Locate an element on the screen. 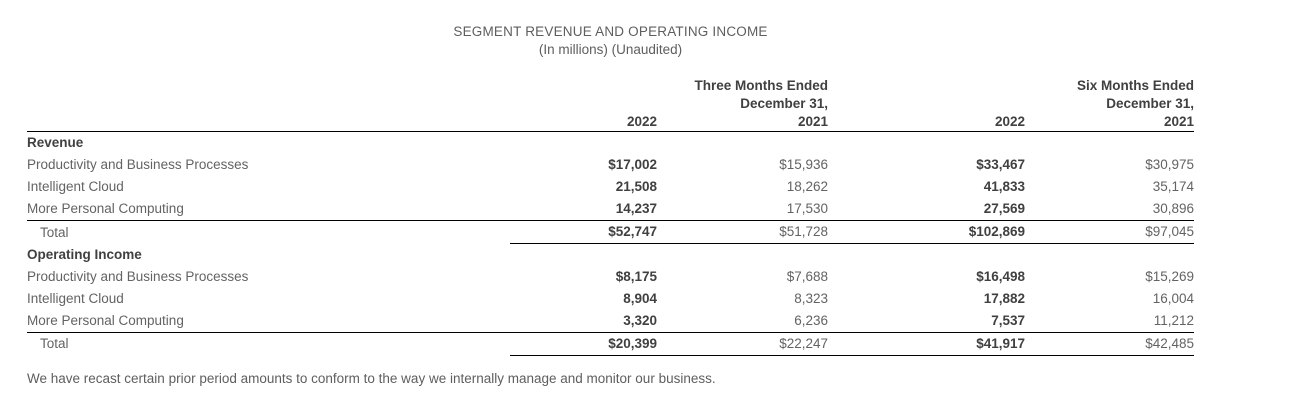 The image size is (1297, 406). value-cell: 21,508 is located at coordinates (636, 186).